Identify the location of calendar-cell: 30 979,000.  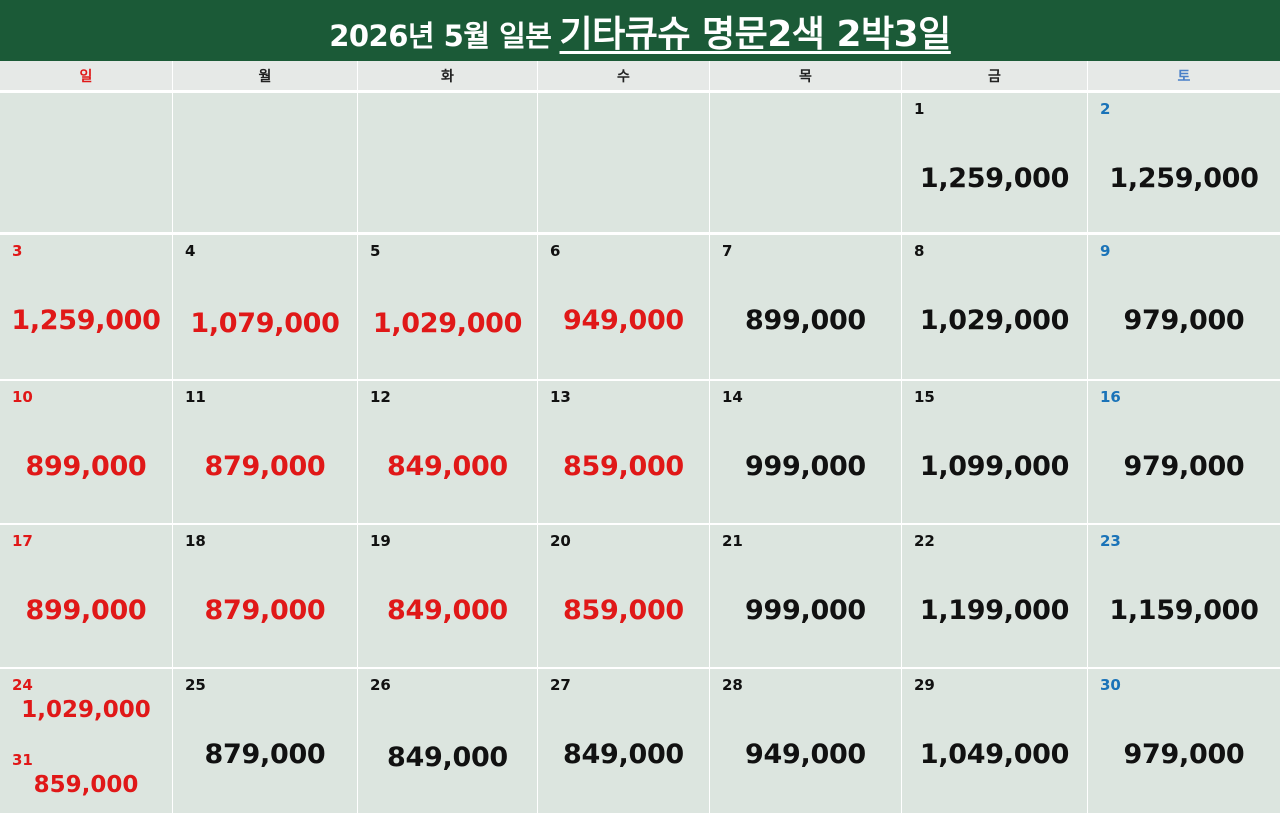
(1184, 741).